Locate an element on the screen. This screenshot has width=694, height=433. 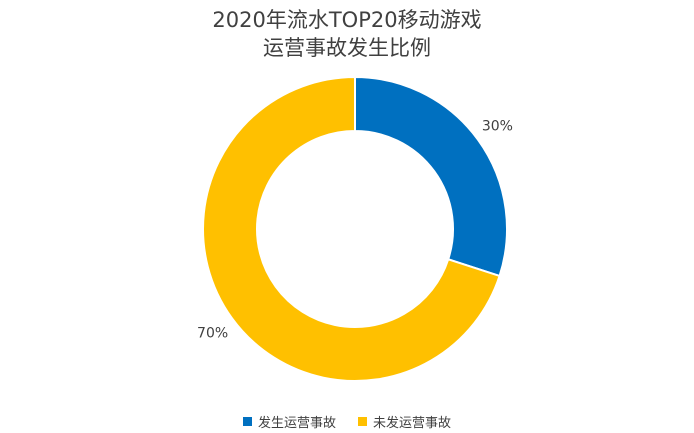
legend-label-incident: 发生运营事故 is located at coordinates (296, 423).